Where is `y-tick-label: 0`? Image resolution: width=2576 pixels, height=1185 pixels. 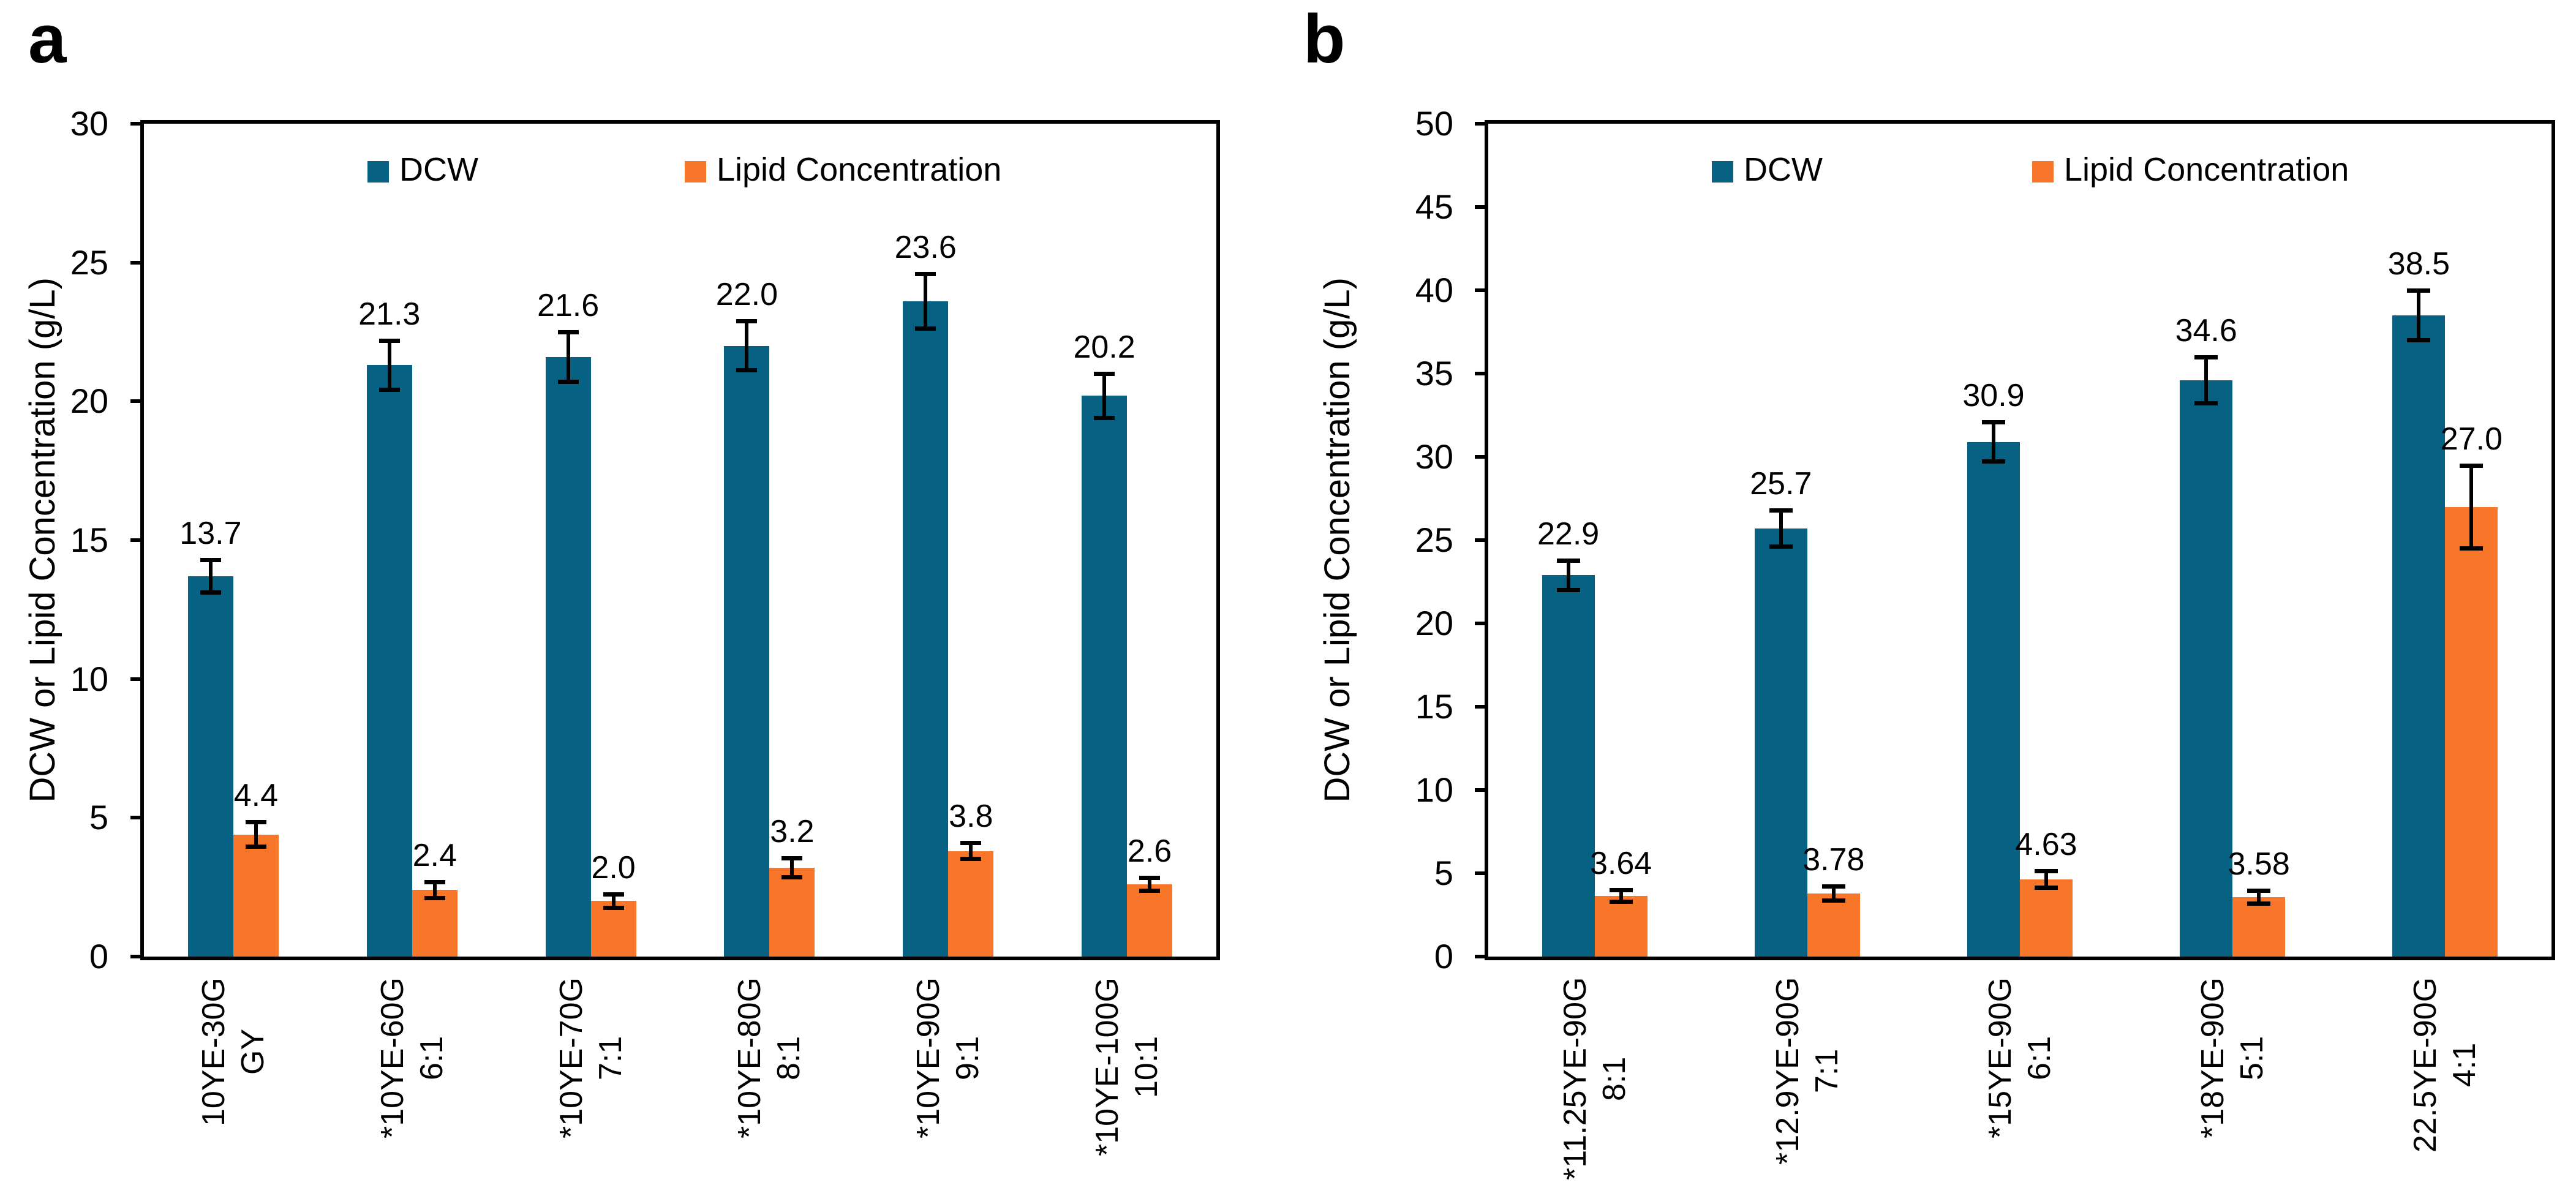 y-tick-label: 0 is located at coordinates (99, 956).